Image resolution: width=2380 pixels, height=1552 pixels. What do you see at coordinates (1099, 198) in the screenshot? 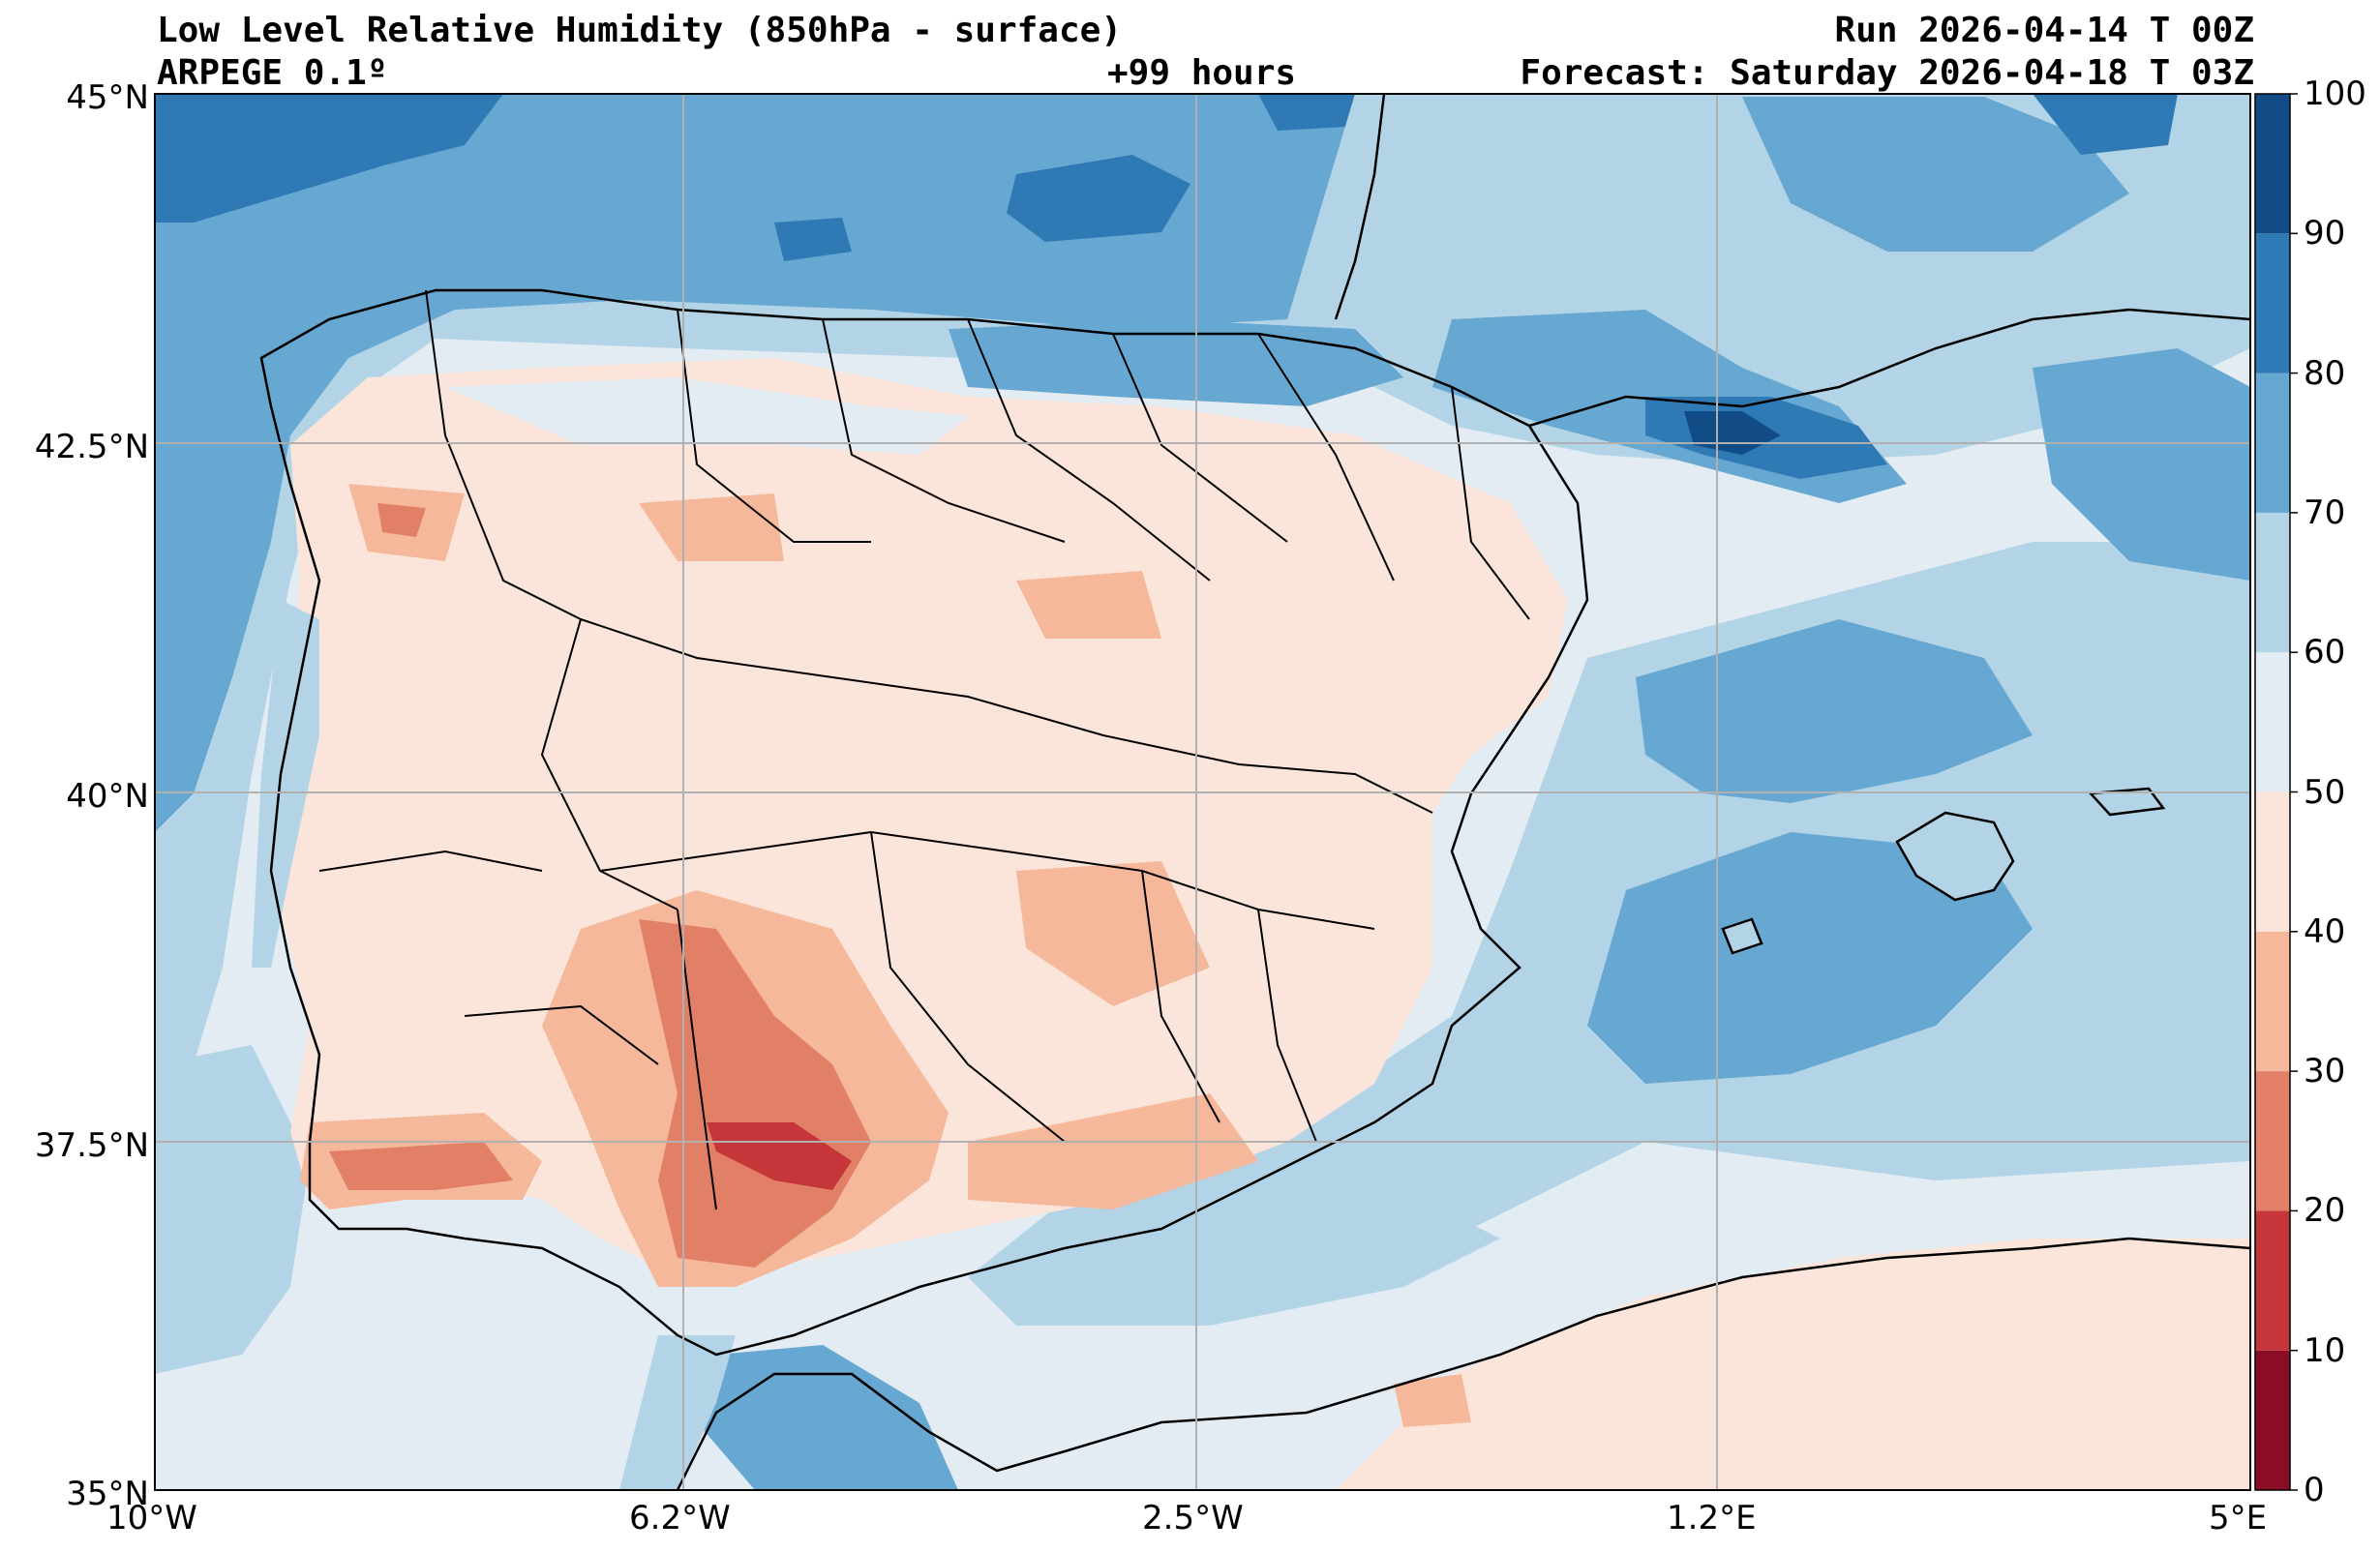
I see `biscay-80-90-b` at bounding box center [1099, 198].